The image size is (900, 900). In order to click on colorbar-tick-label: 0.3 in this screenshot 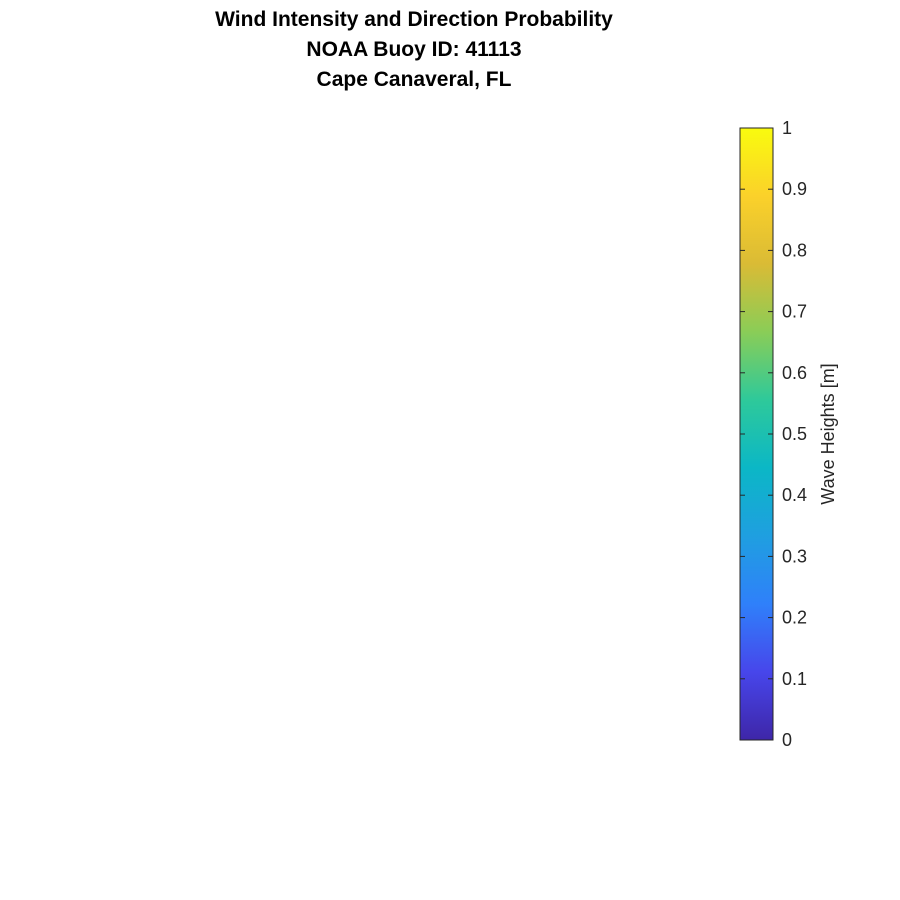, I will do `click(794, 556)`.